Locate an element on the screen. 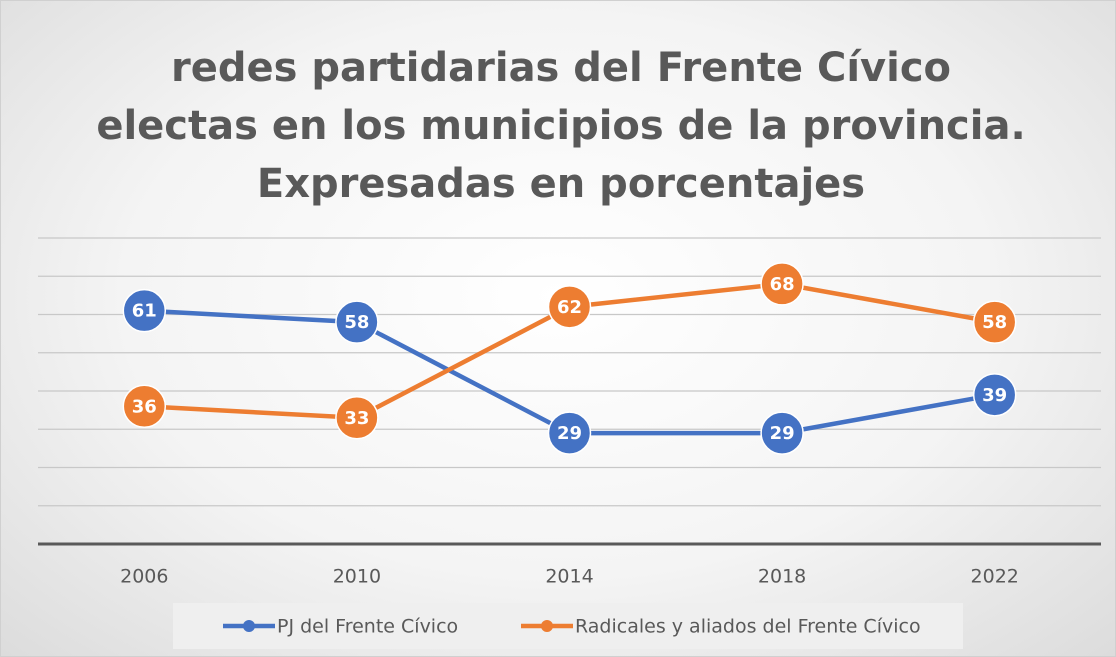 Image resolution: width=1116 pixels, height=657 pixels. data-label: 61 is located at coordinates (144, 311).